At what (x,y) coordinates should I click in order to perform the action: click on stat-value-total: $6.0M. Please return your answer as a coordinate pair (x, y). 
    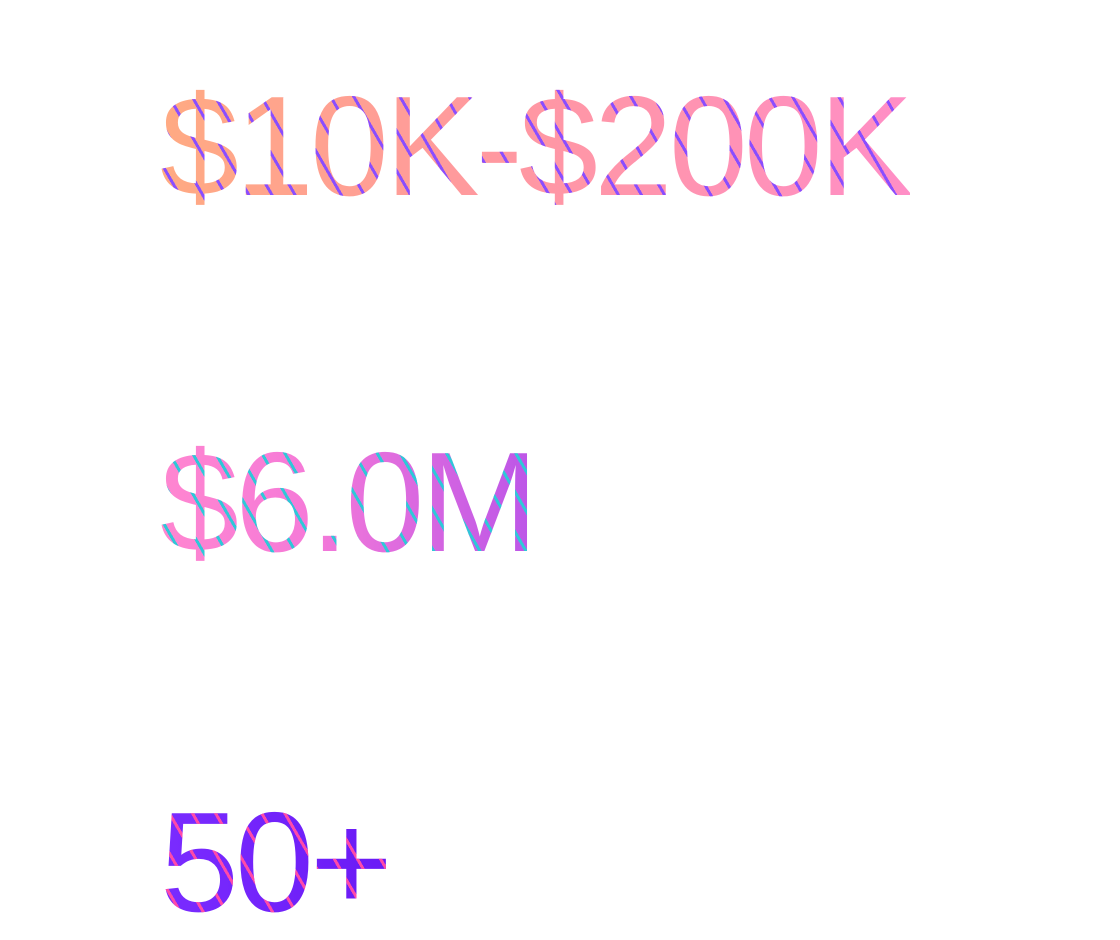
    Looking at the image, I should click on (347, 502).